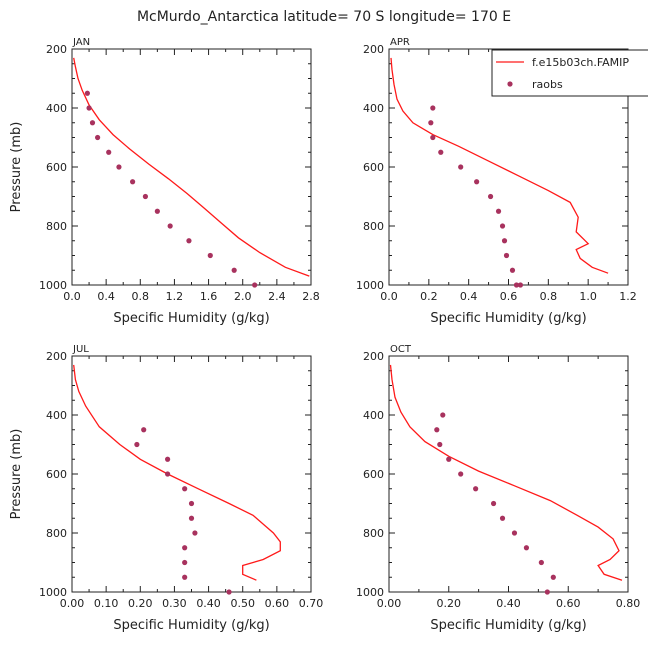  I want to click on x-tick-label: 0.30, so click(174, 603).